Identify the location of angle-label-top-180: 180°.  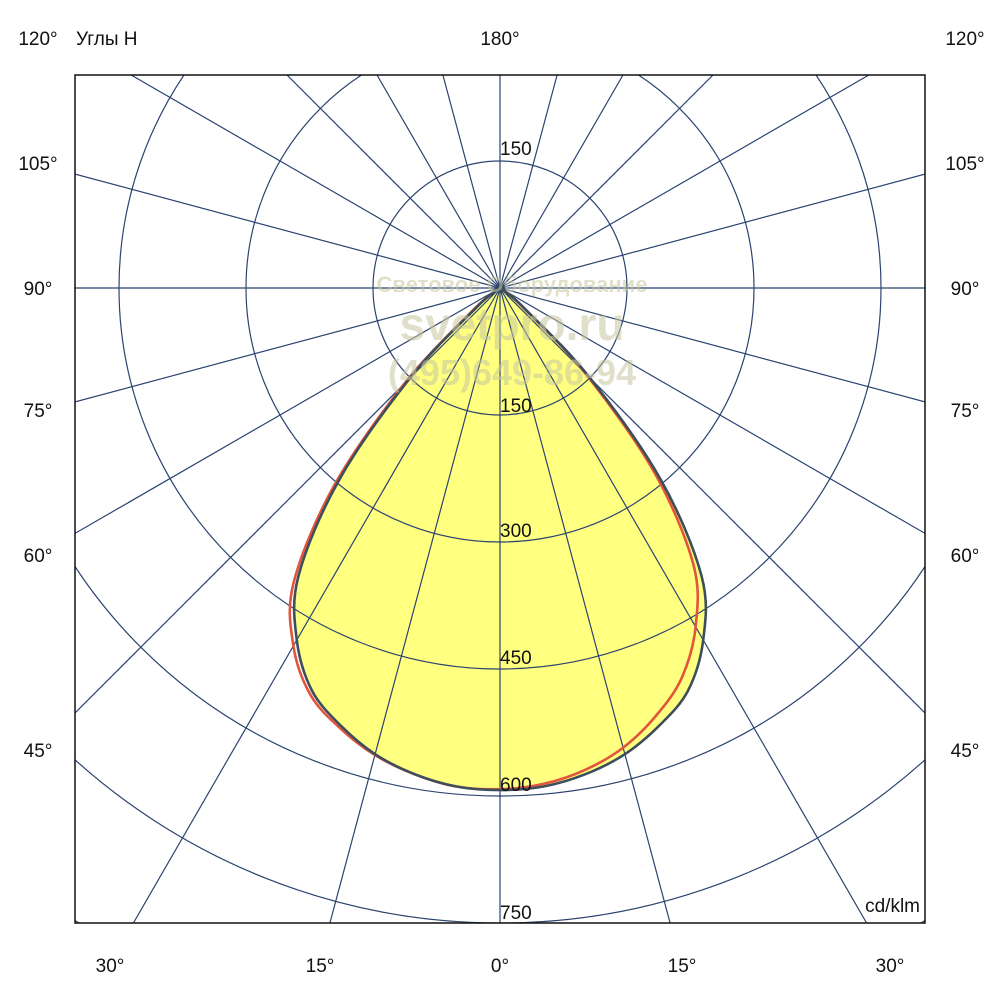
(499, 39).